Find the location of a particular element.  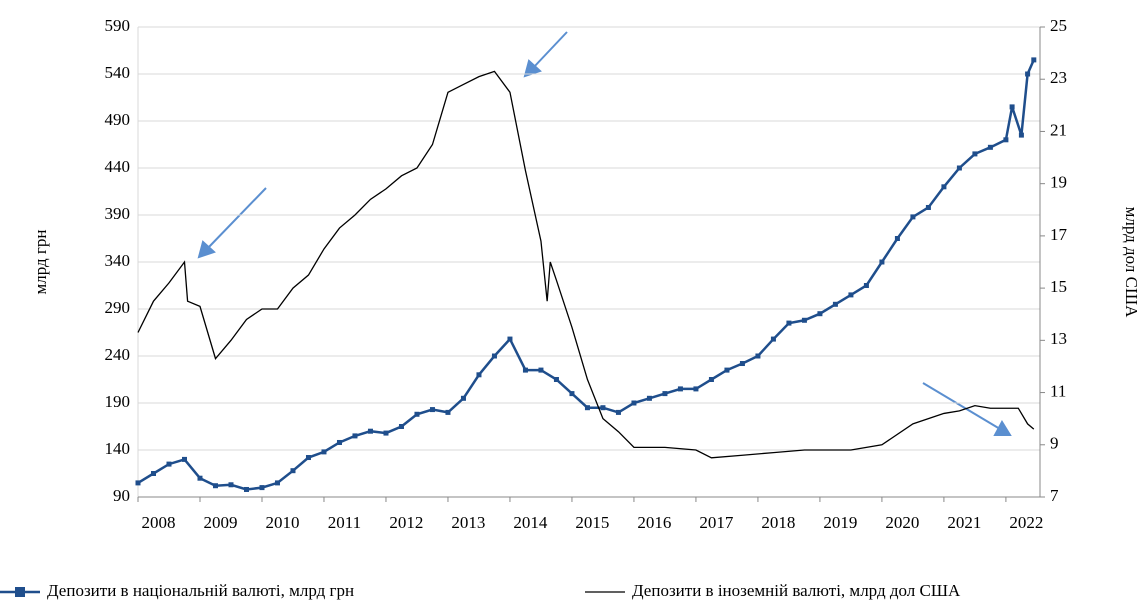

y-tick-label: 490 is located at coordinates (118, 119).